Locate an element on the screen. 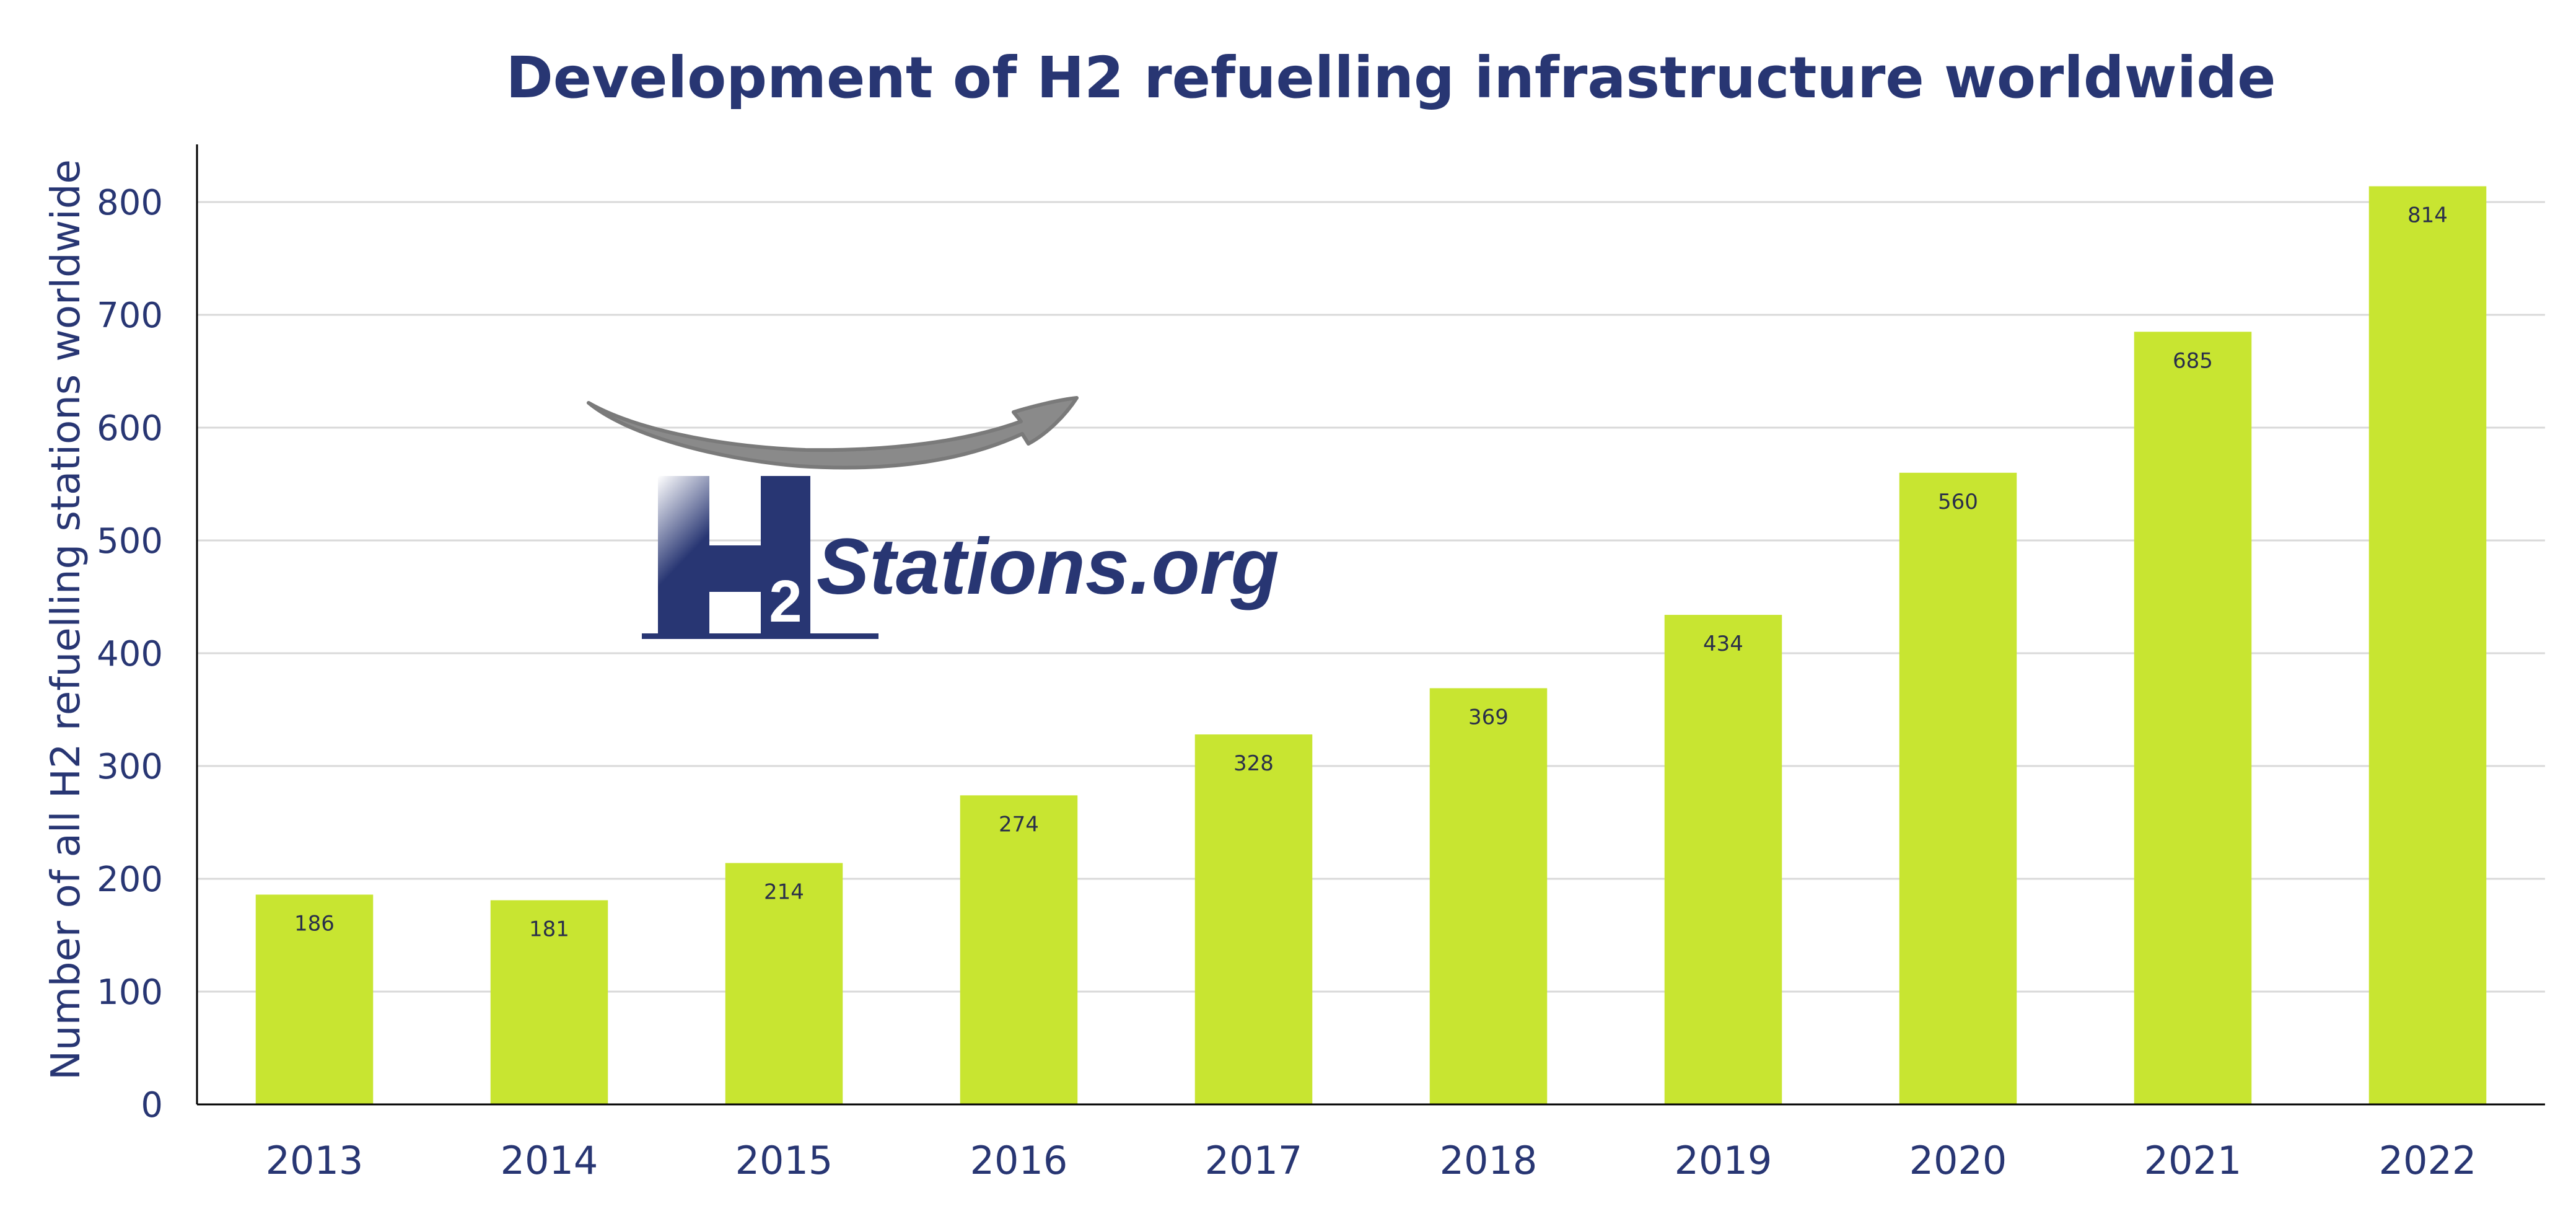 This screenshot has height=1211, width=2576. y-tick-labels: 0 100 200 300 400 500 600 700 800 is located at coordinates (130, 654).